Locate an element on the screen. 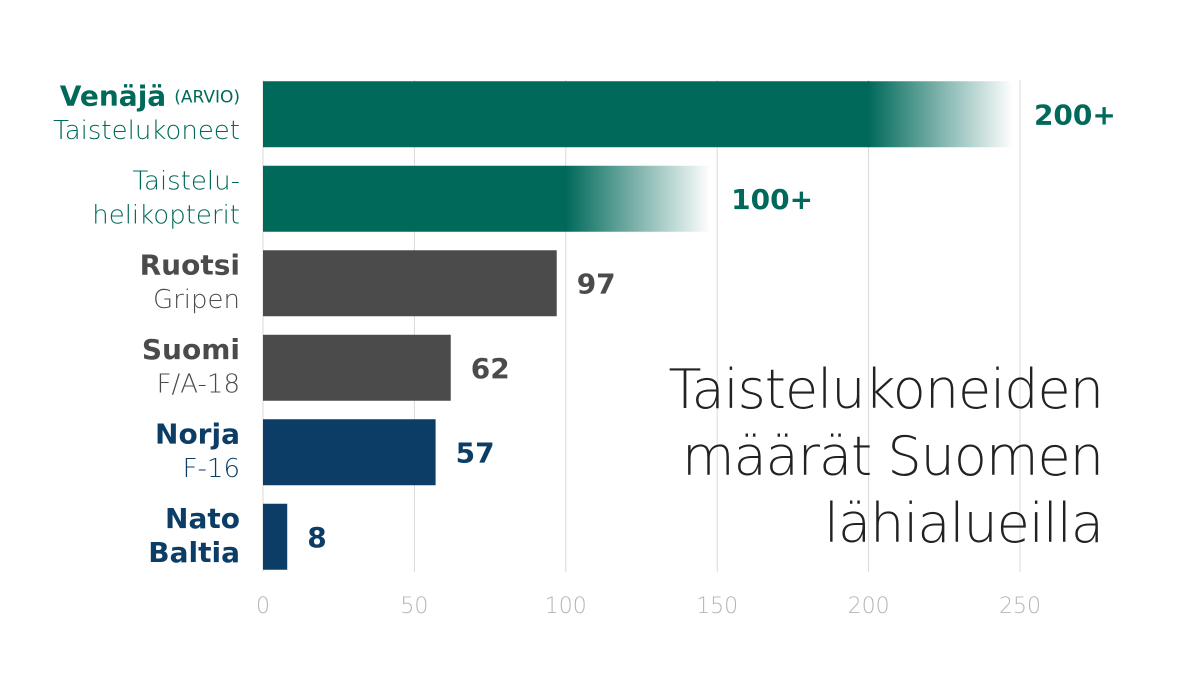 This screenshot has height=674, width=1199. x-tick-label: 50 is located at coordinates (414, 606).